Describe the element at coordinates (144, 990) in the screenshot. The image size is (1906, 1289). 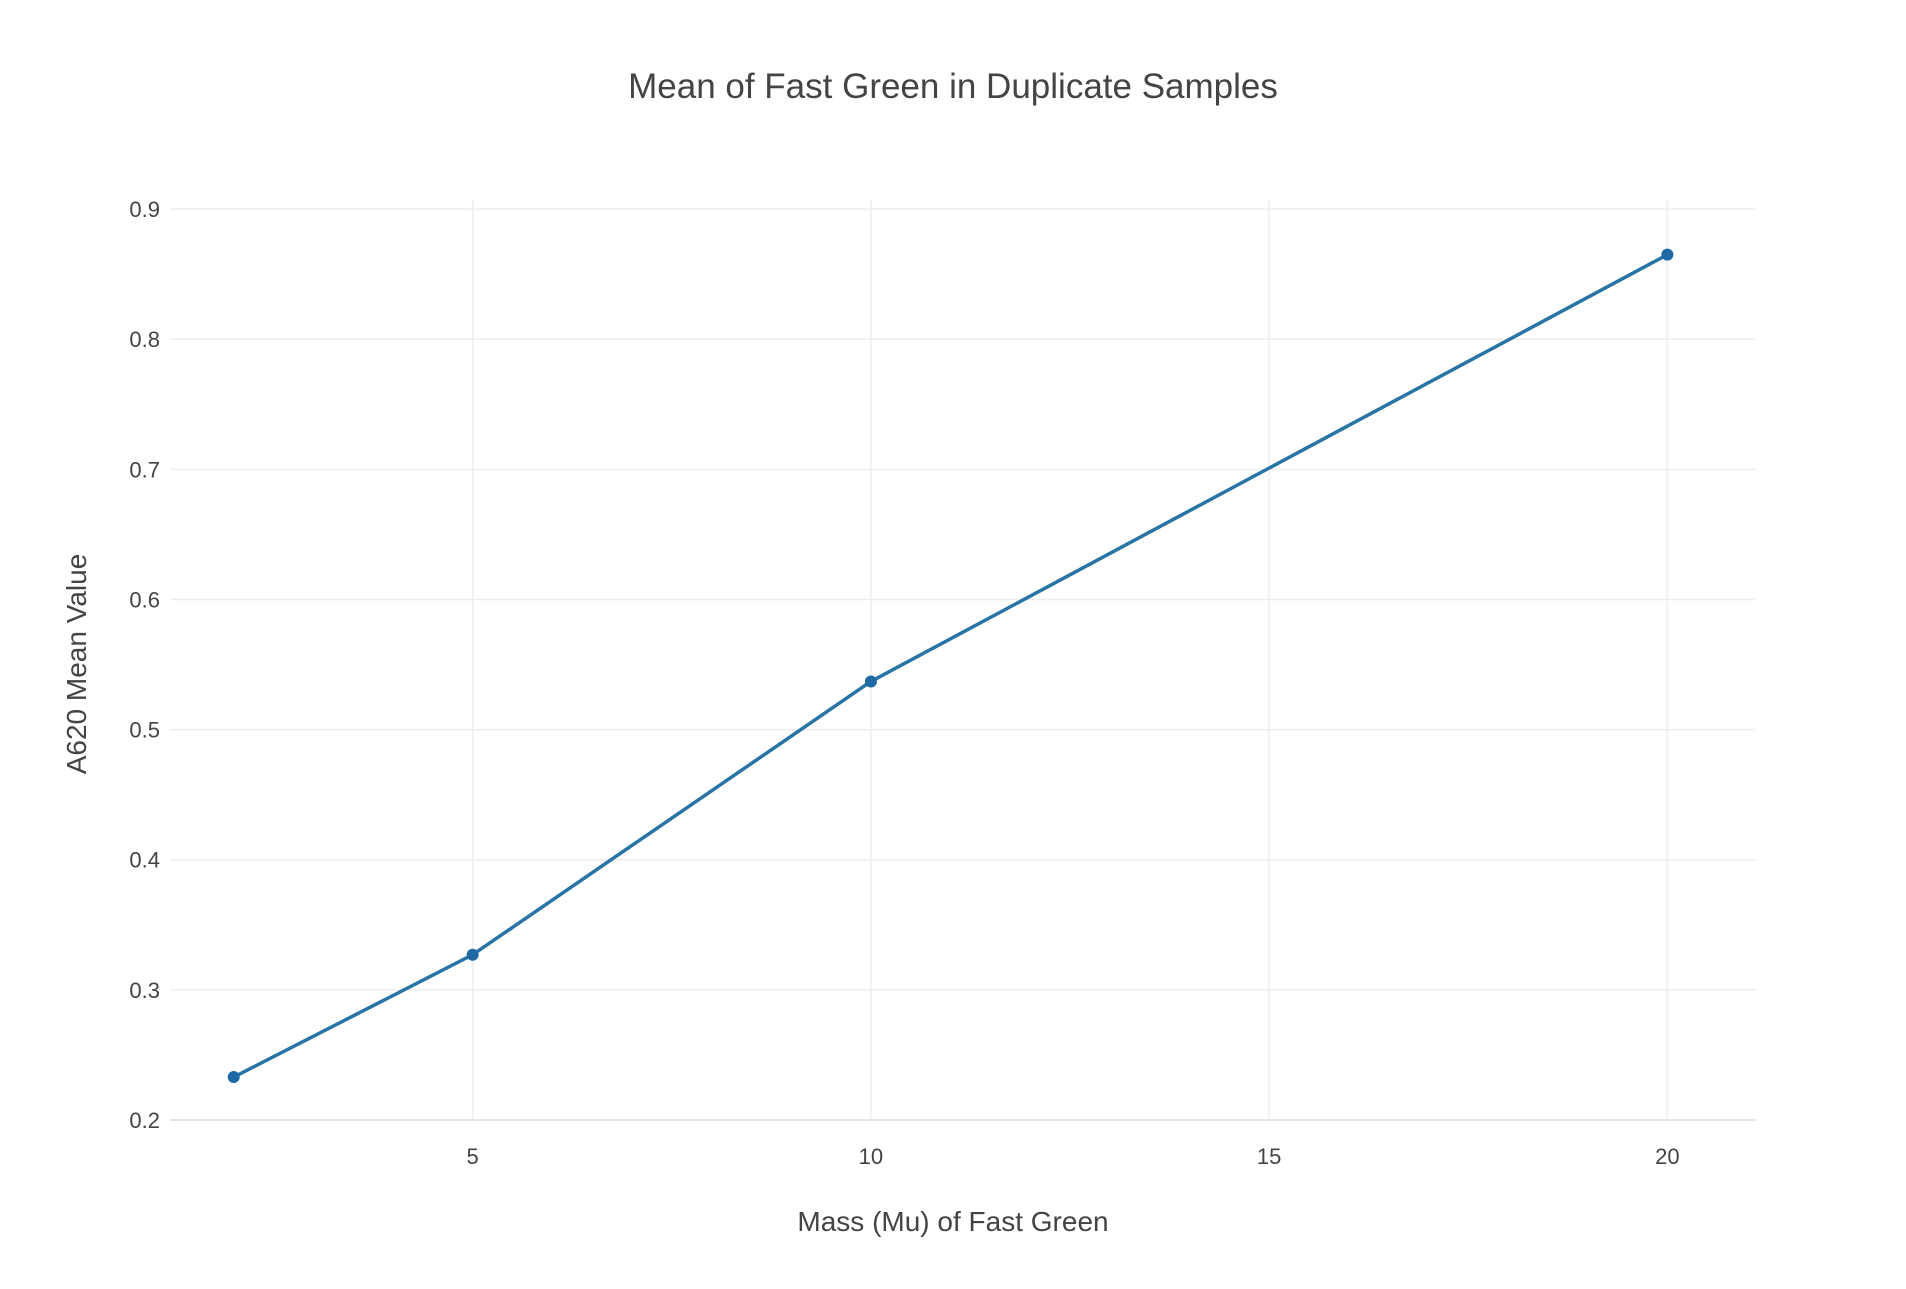
I see `y-tick-label: 0.3` at that location.